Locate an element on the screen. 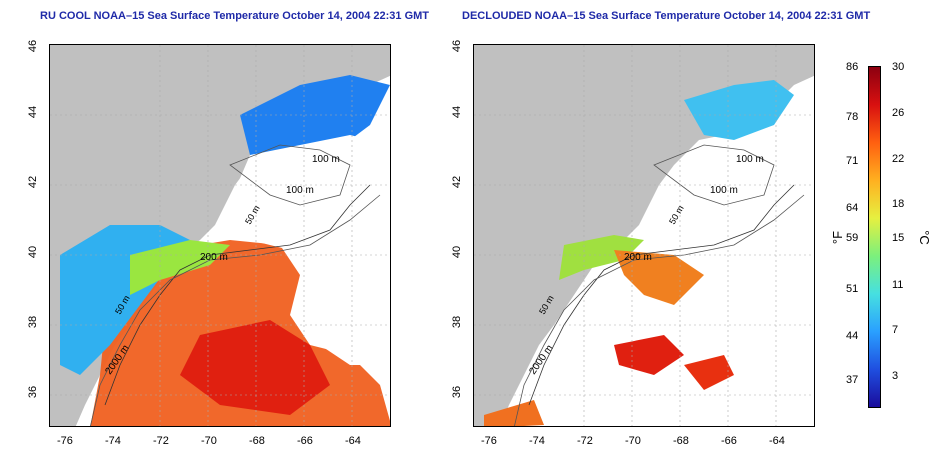 Image resolution: width=950 pixels, height=475 pixels. fahrenheit-tick: 59 is located at coordinates (852, 238).